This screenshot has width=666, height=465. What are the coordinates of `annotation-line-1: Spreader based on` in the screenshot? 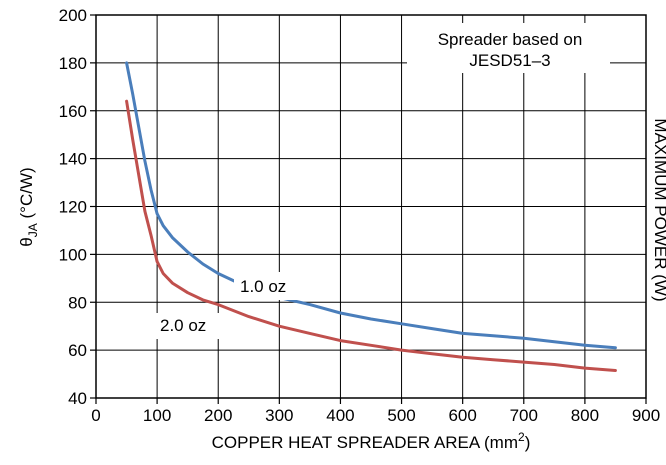 It's located at (510, 39).